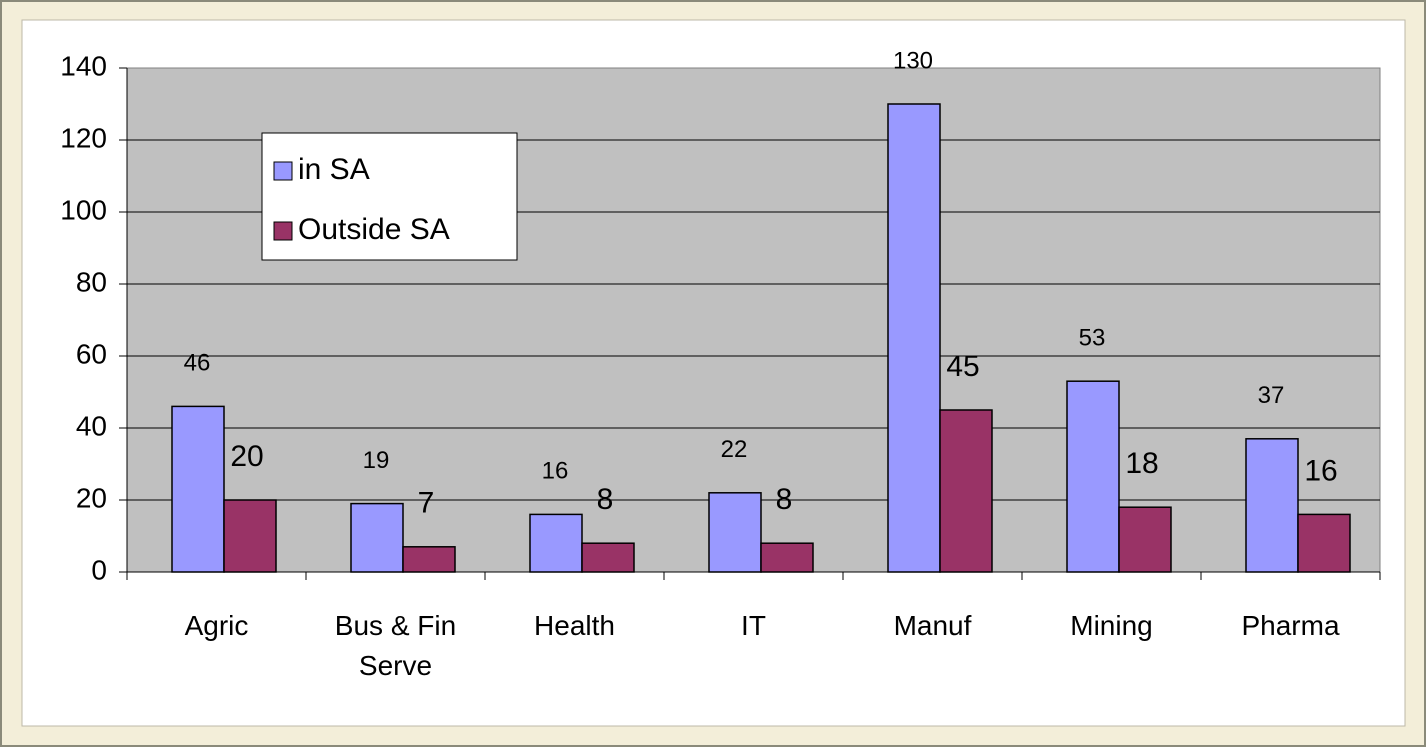  I want to click on x-tick-label: Pharma, so click(1290, 625).